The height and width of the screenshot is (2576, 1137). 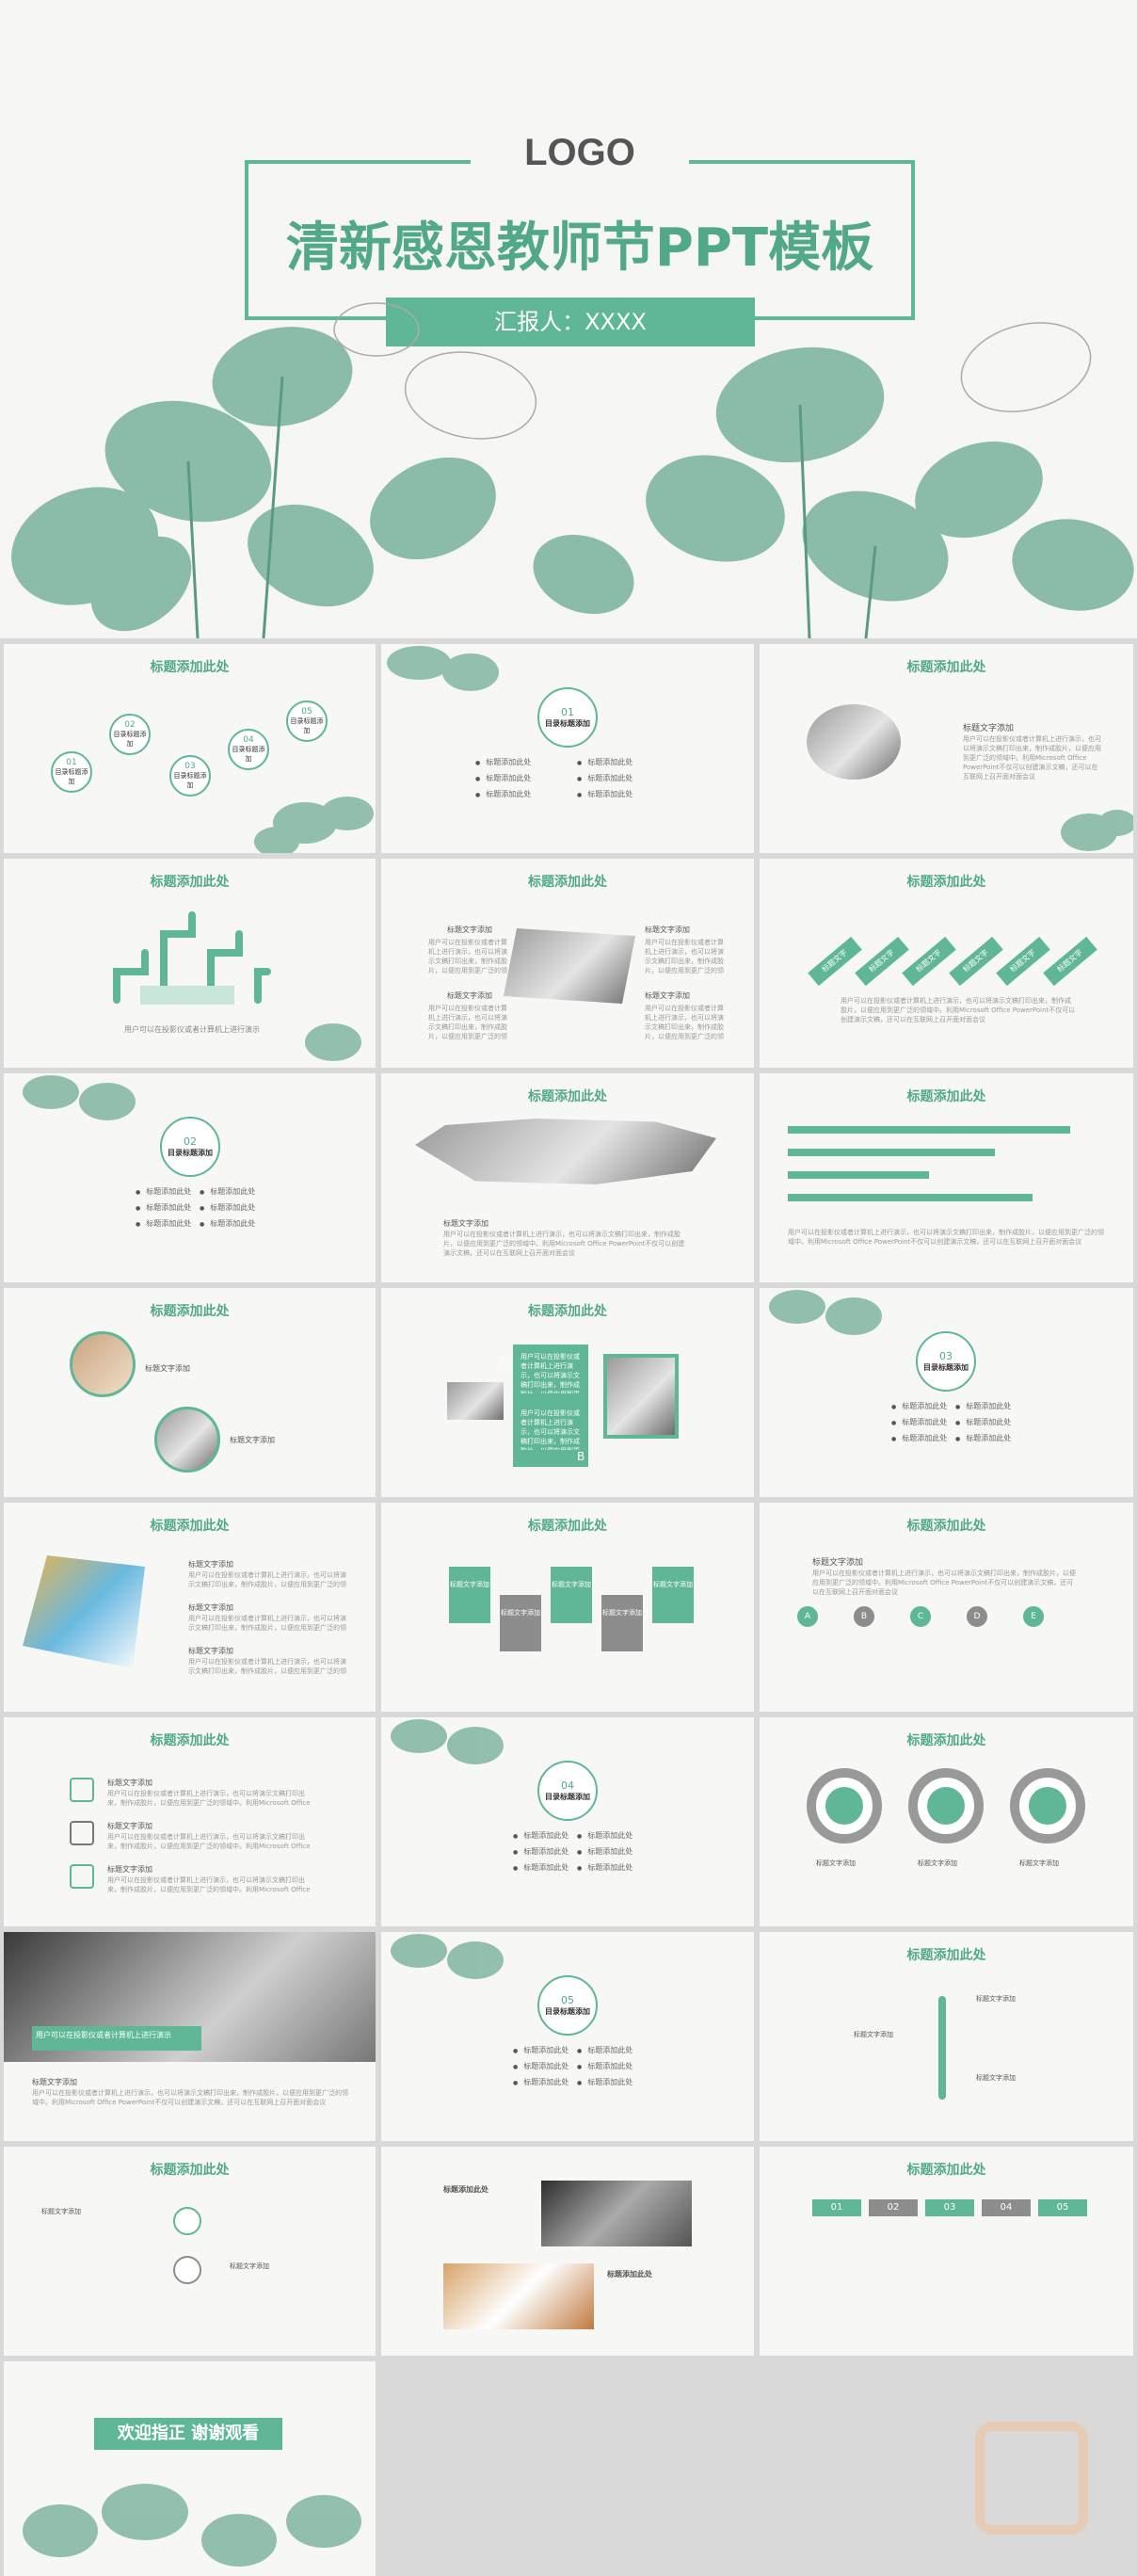 What do you see at coordinates (568, 2251) in the screenshot?
I see `slide-r8c2: 标题添加此处 标题添加此处` at bounding box center [568, 2251].